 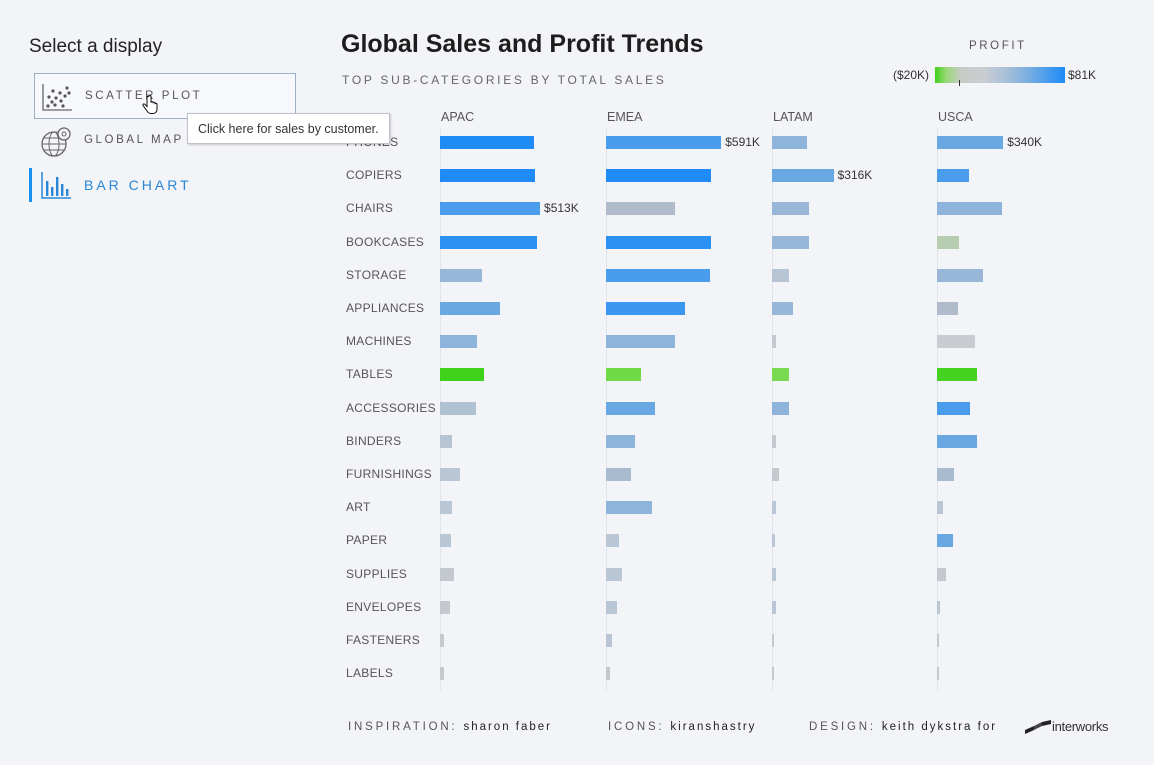 I want to click on bar-chart-button: BAR CHART, so click(x=160, y=184).